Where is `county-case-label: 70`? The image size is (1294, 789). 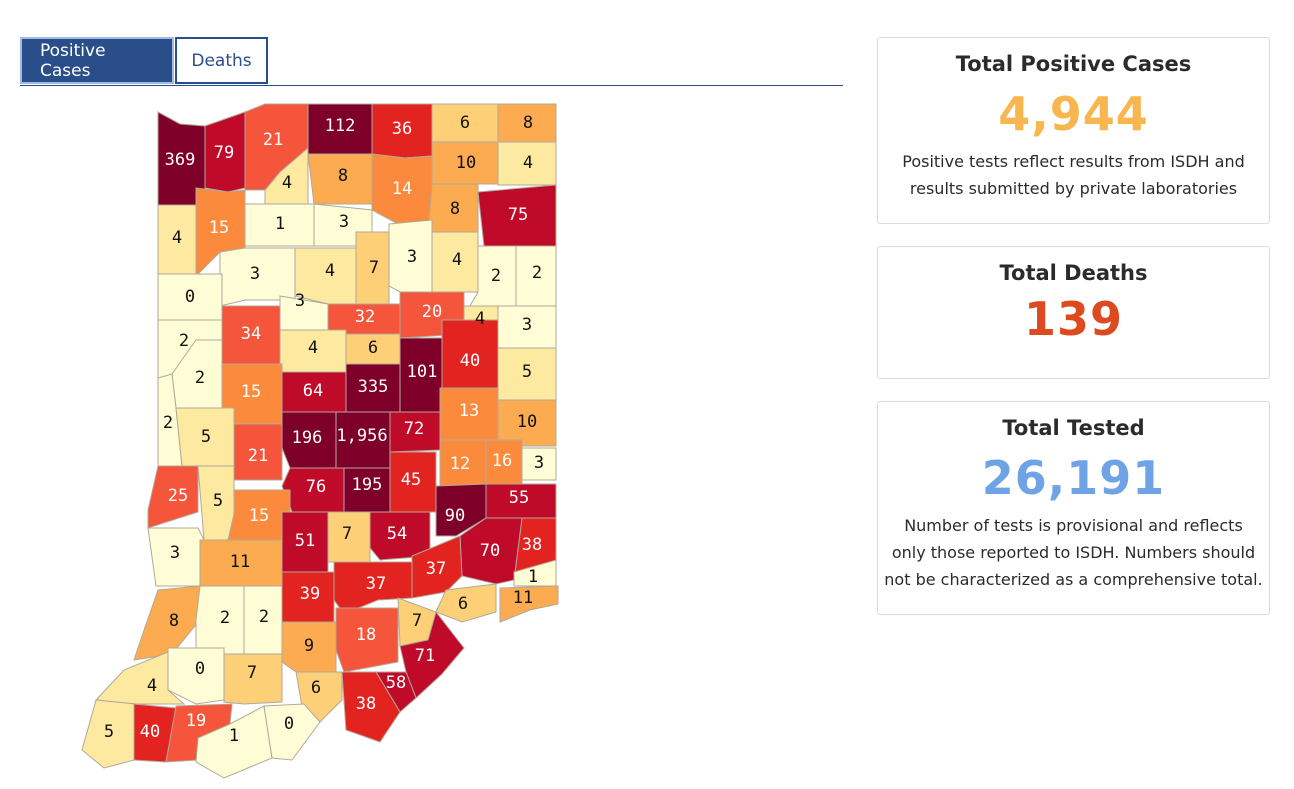 county-case-label: 70 is located at coordinates (490, 551).